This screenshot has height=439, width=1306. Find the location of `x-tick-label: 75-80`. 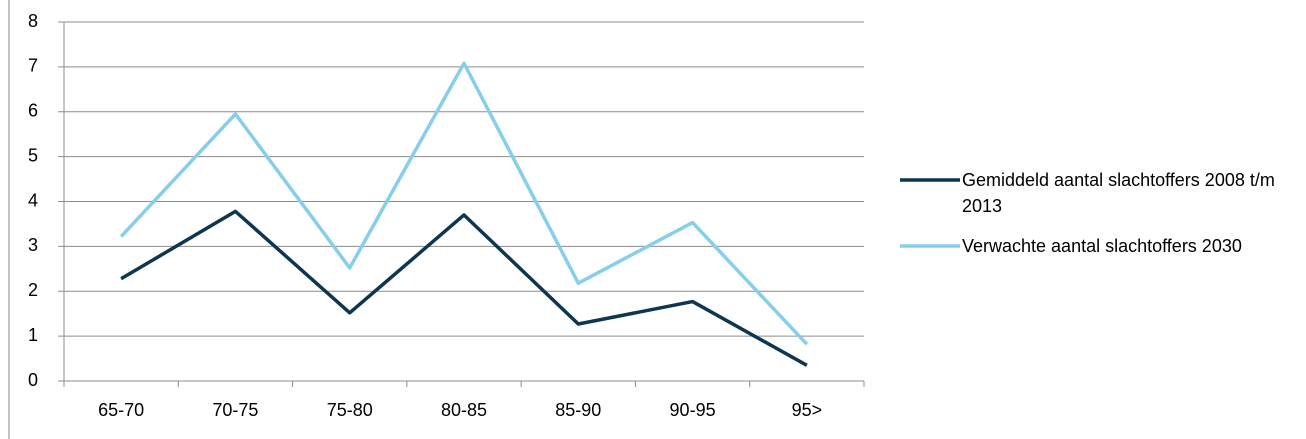

x-tick-label: 75-80 is located at coordinates (350, 410).